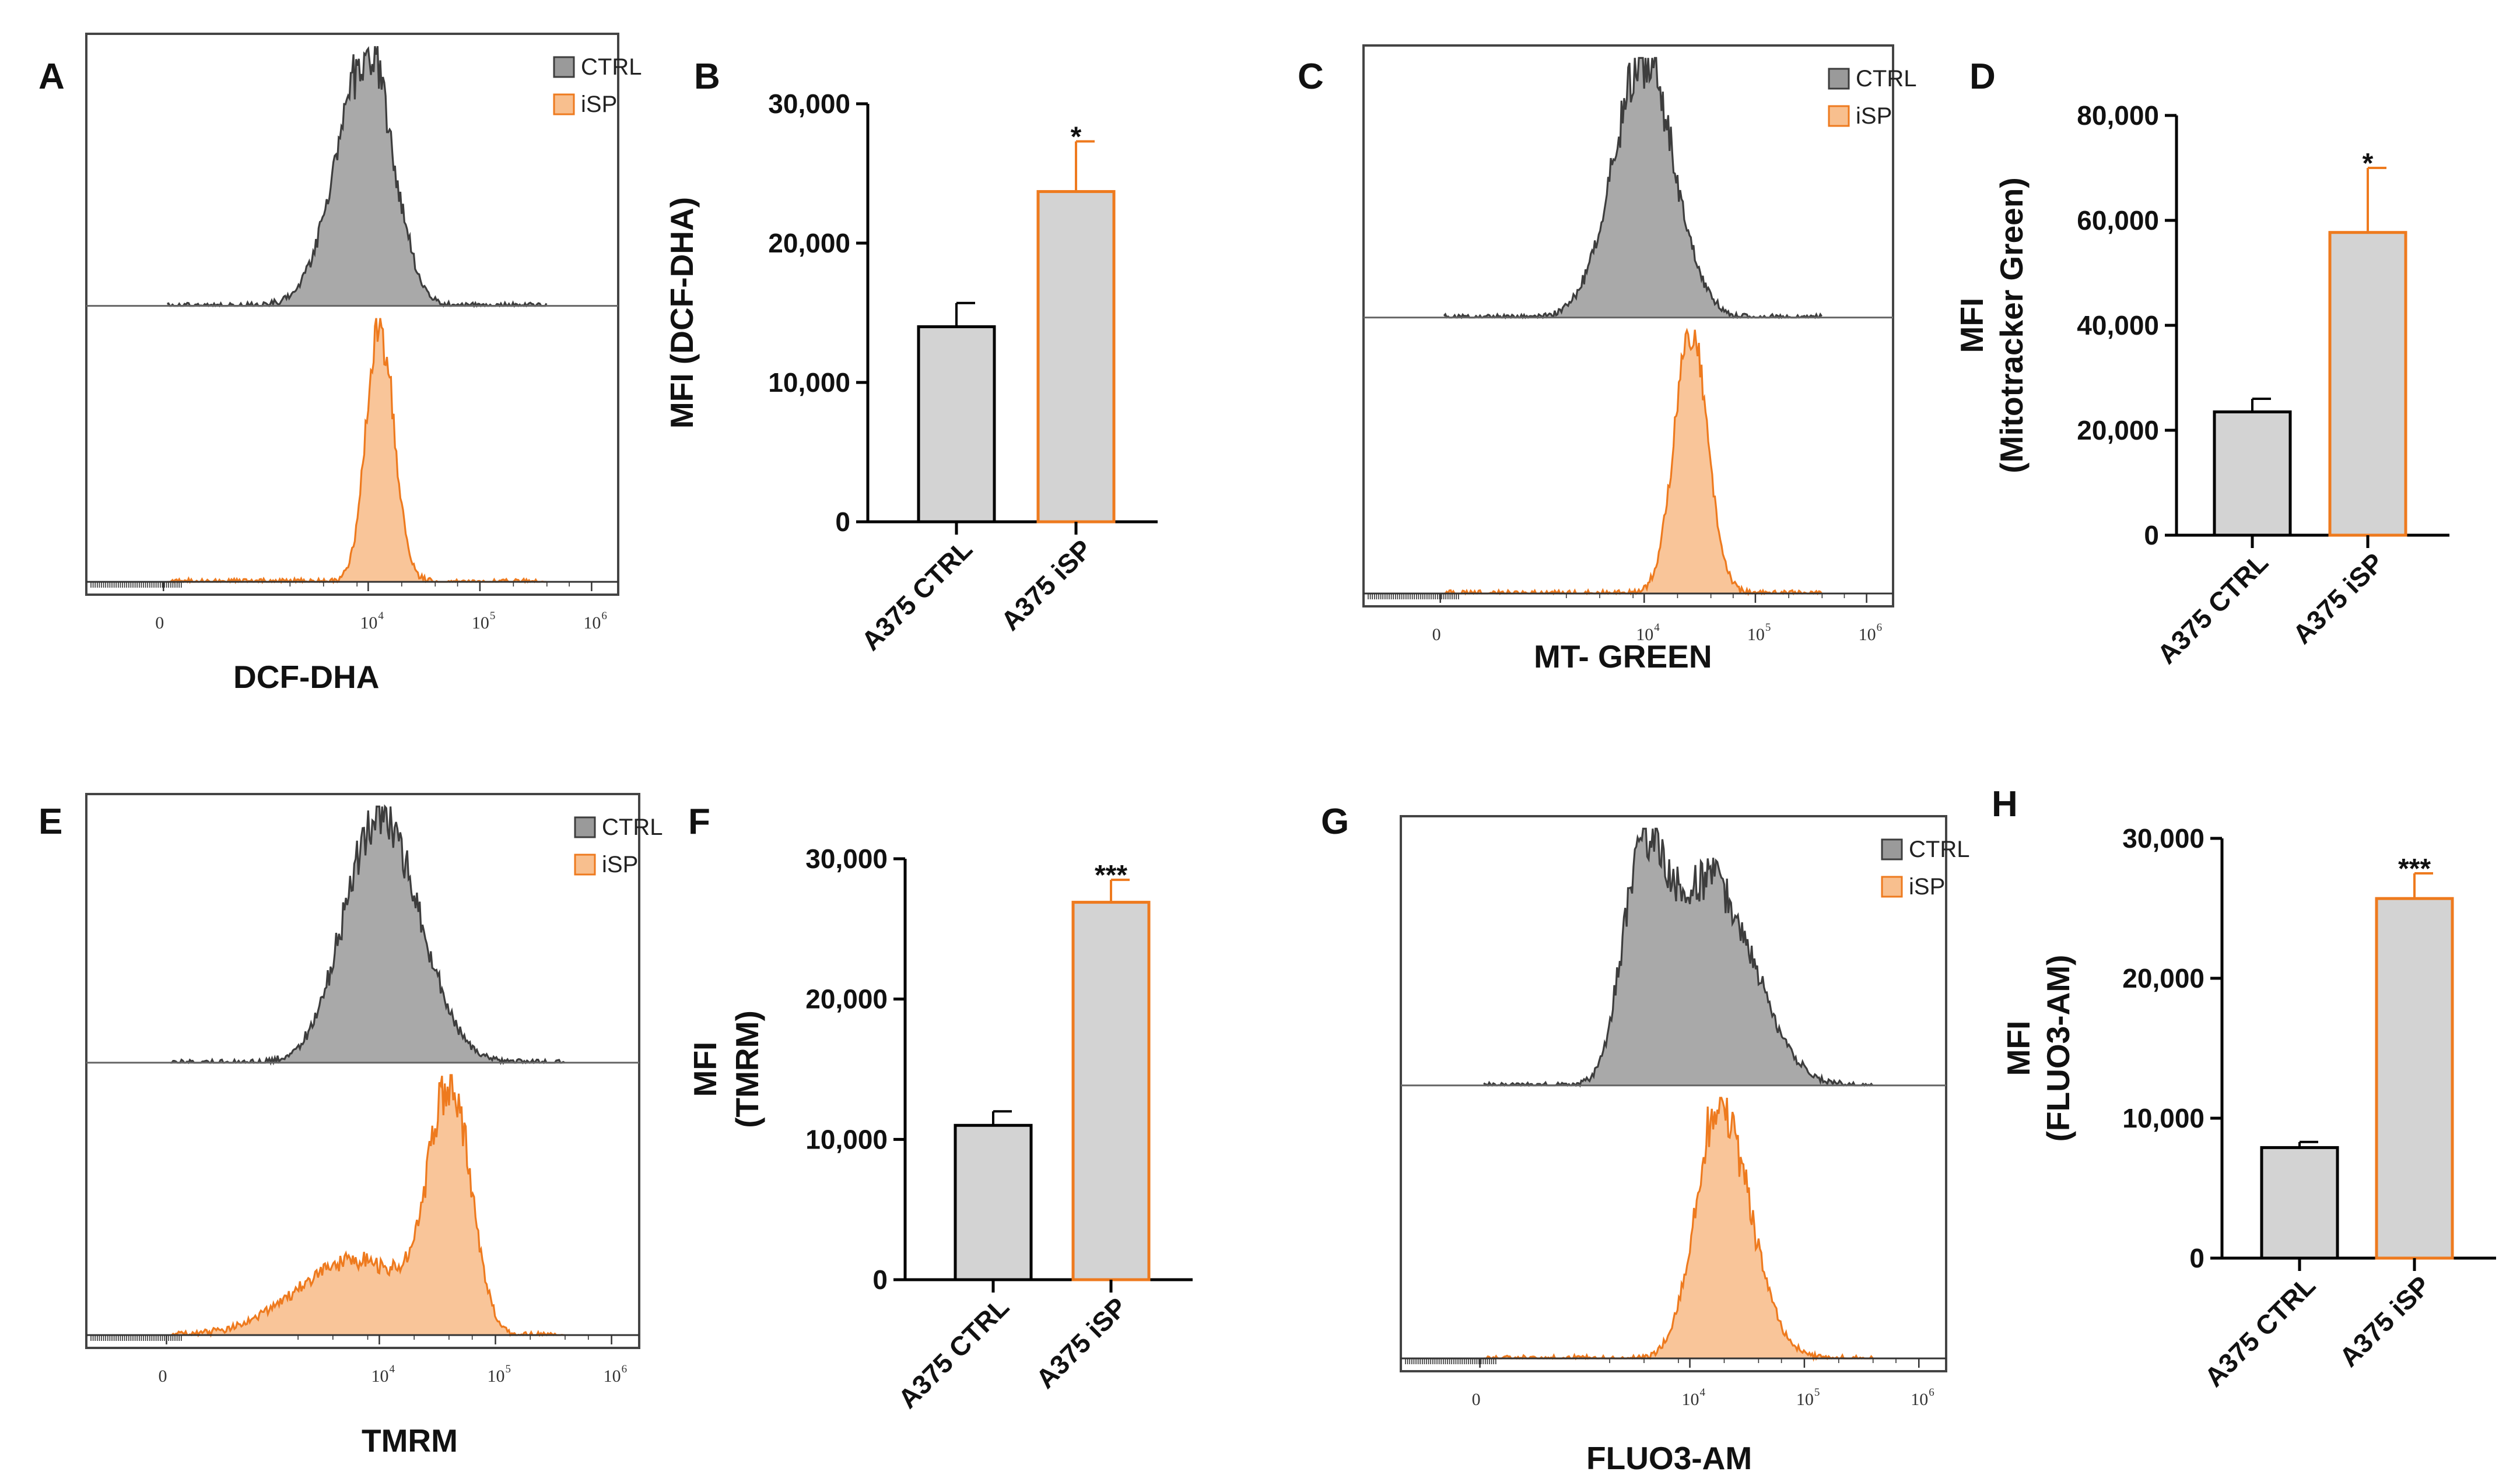 The image size is (2520, 1482). I want to click on panel-label: H, so click(2005, 804).